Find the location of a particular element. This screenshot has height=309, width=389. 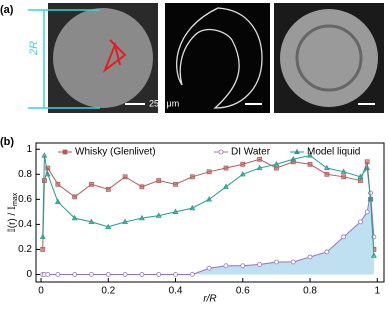

dimension-label: 2R is located at coordinates (34, 48).